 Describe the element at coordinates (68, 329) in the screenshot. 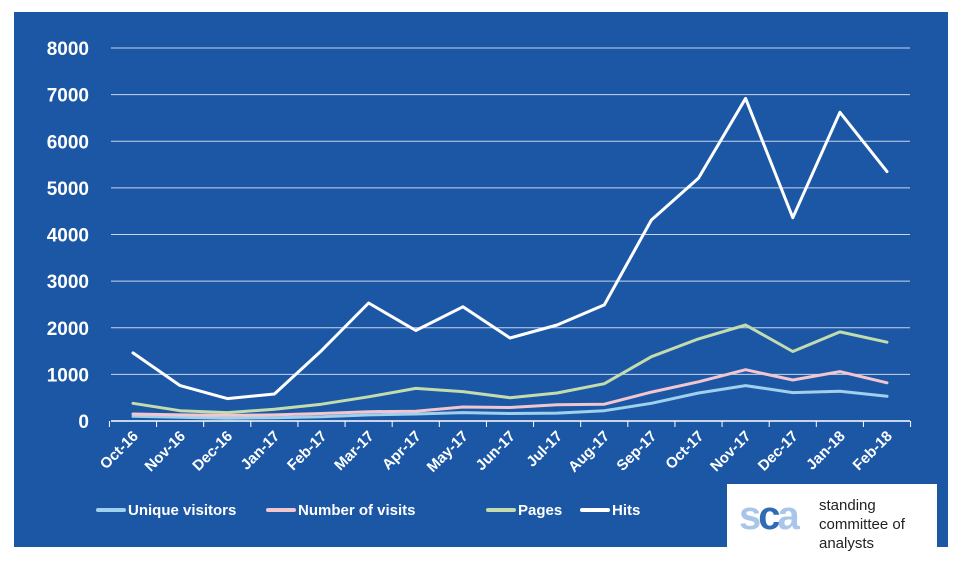

I see `y-tick-label: 2000` at that location.